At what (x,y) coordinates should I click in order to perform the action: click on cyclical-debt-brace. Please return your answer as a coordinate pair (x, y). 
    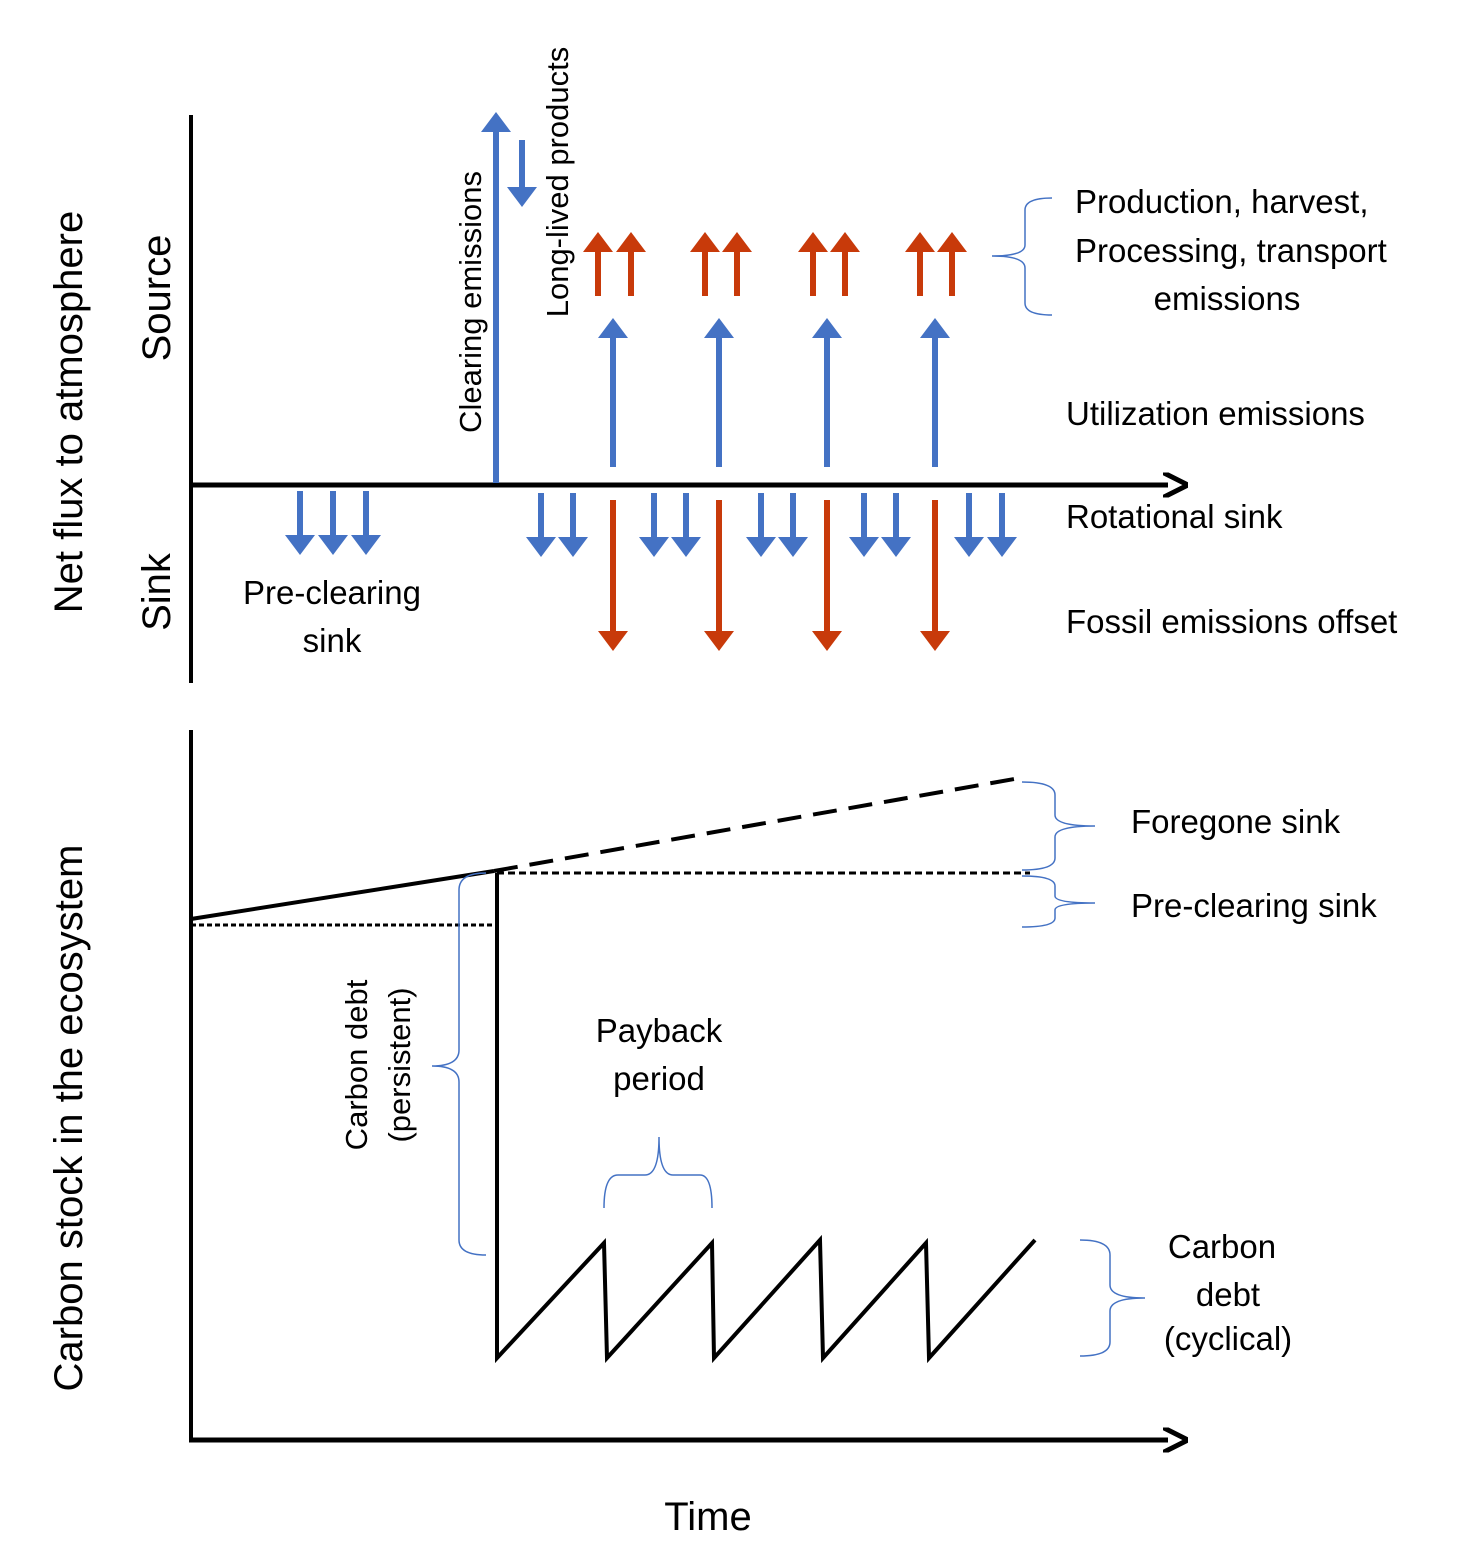
    Looking at the image, I should click on (1112, 1298).